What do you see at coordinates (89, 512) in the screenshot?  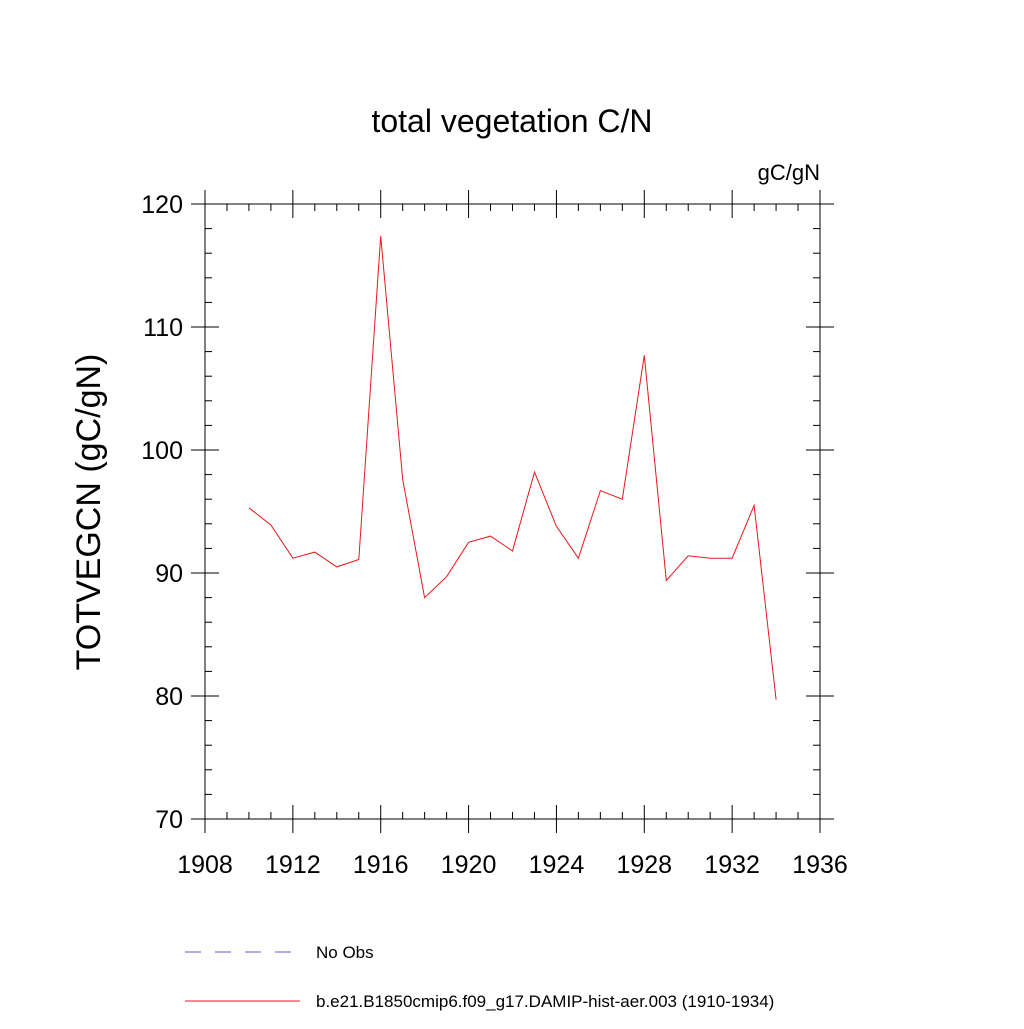 I see `y-axis-label: TOTVEGCN (gC/gN)` at bounding box center [89, 512].